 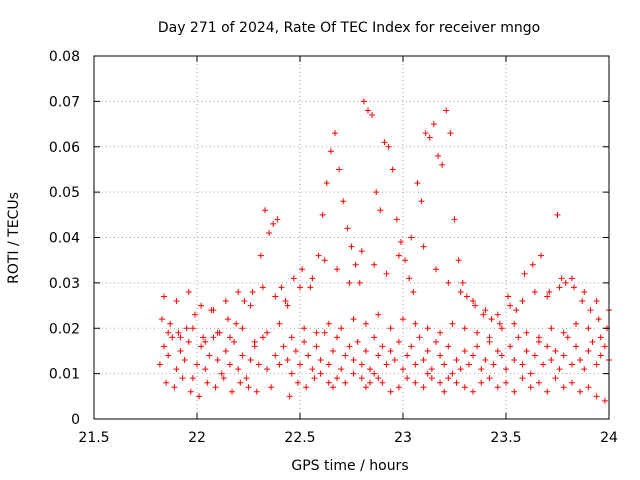 I want to click on y-tick-label: 0, so click(x=75, y=420).